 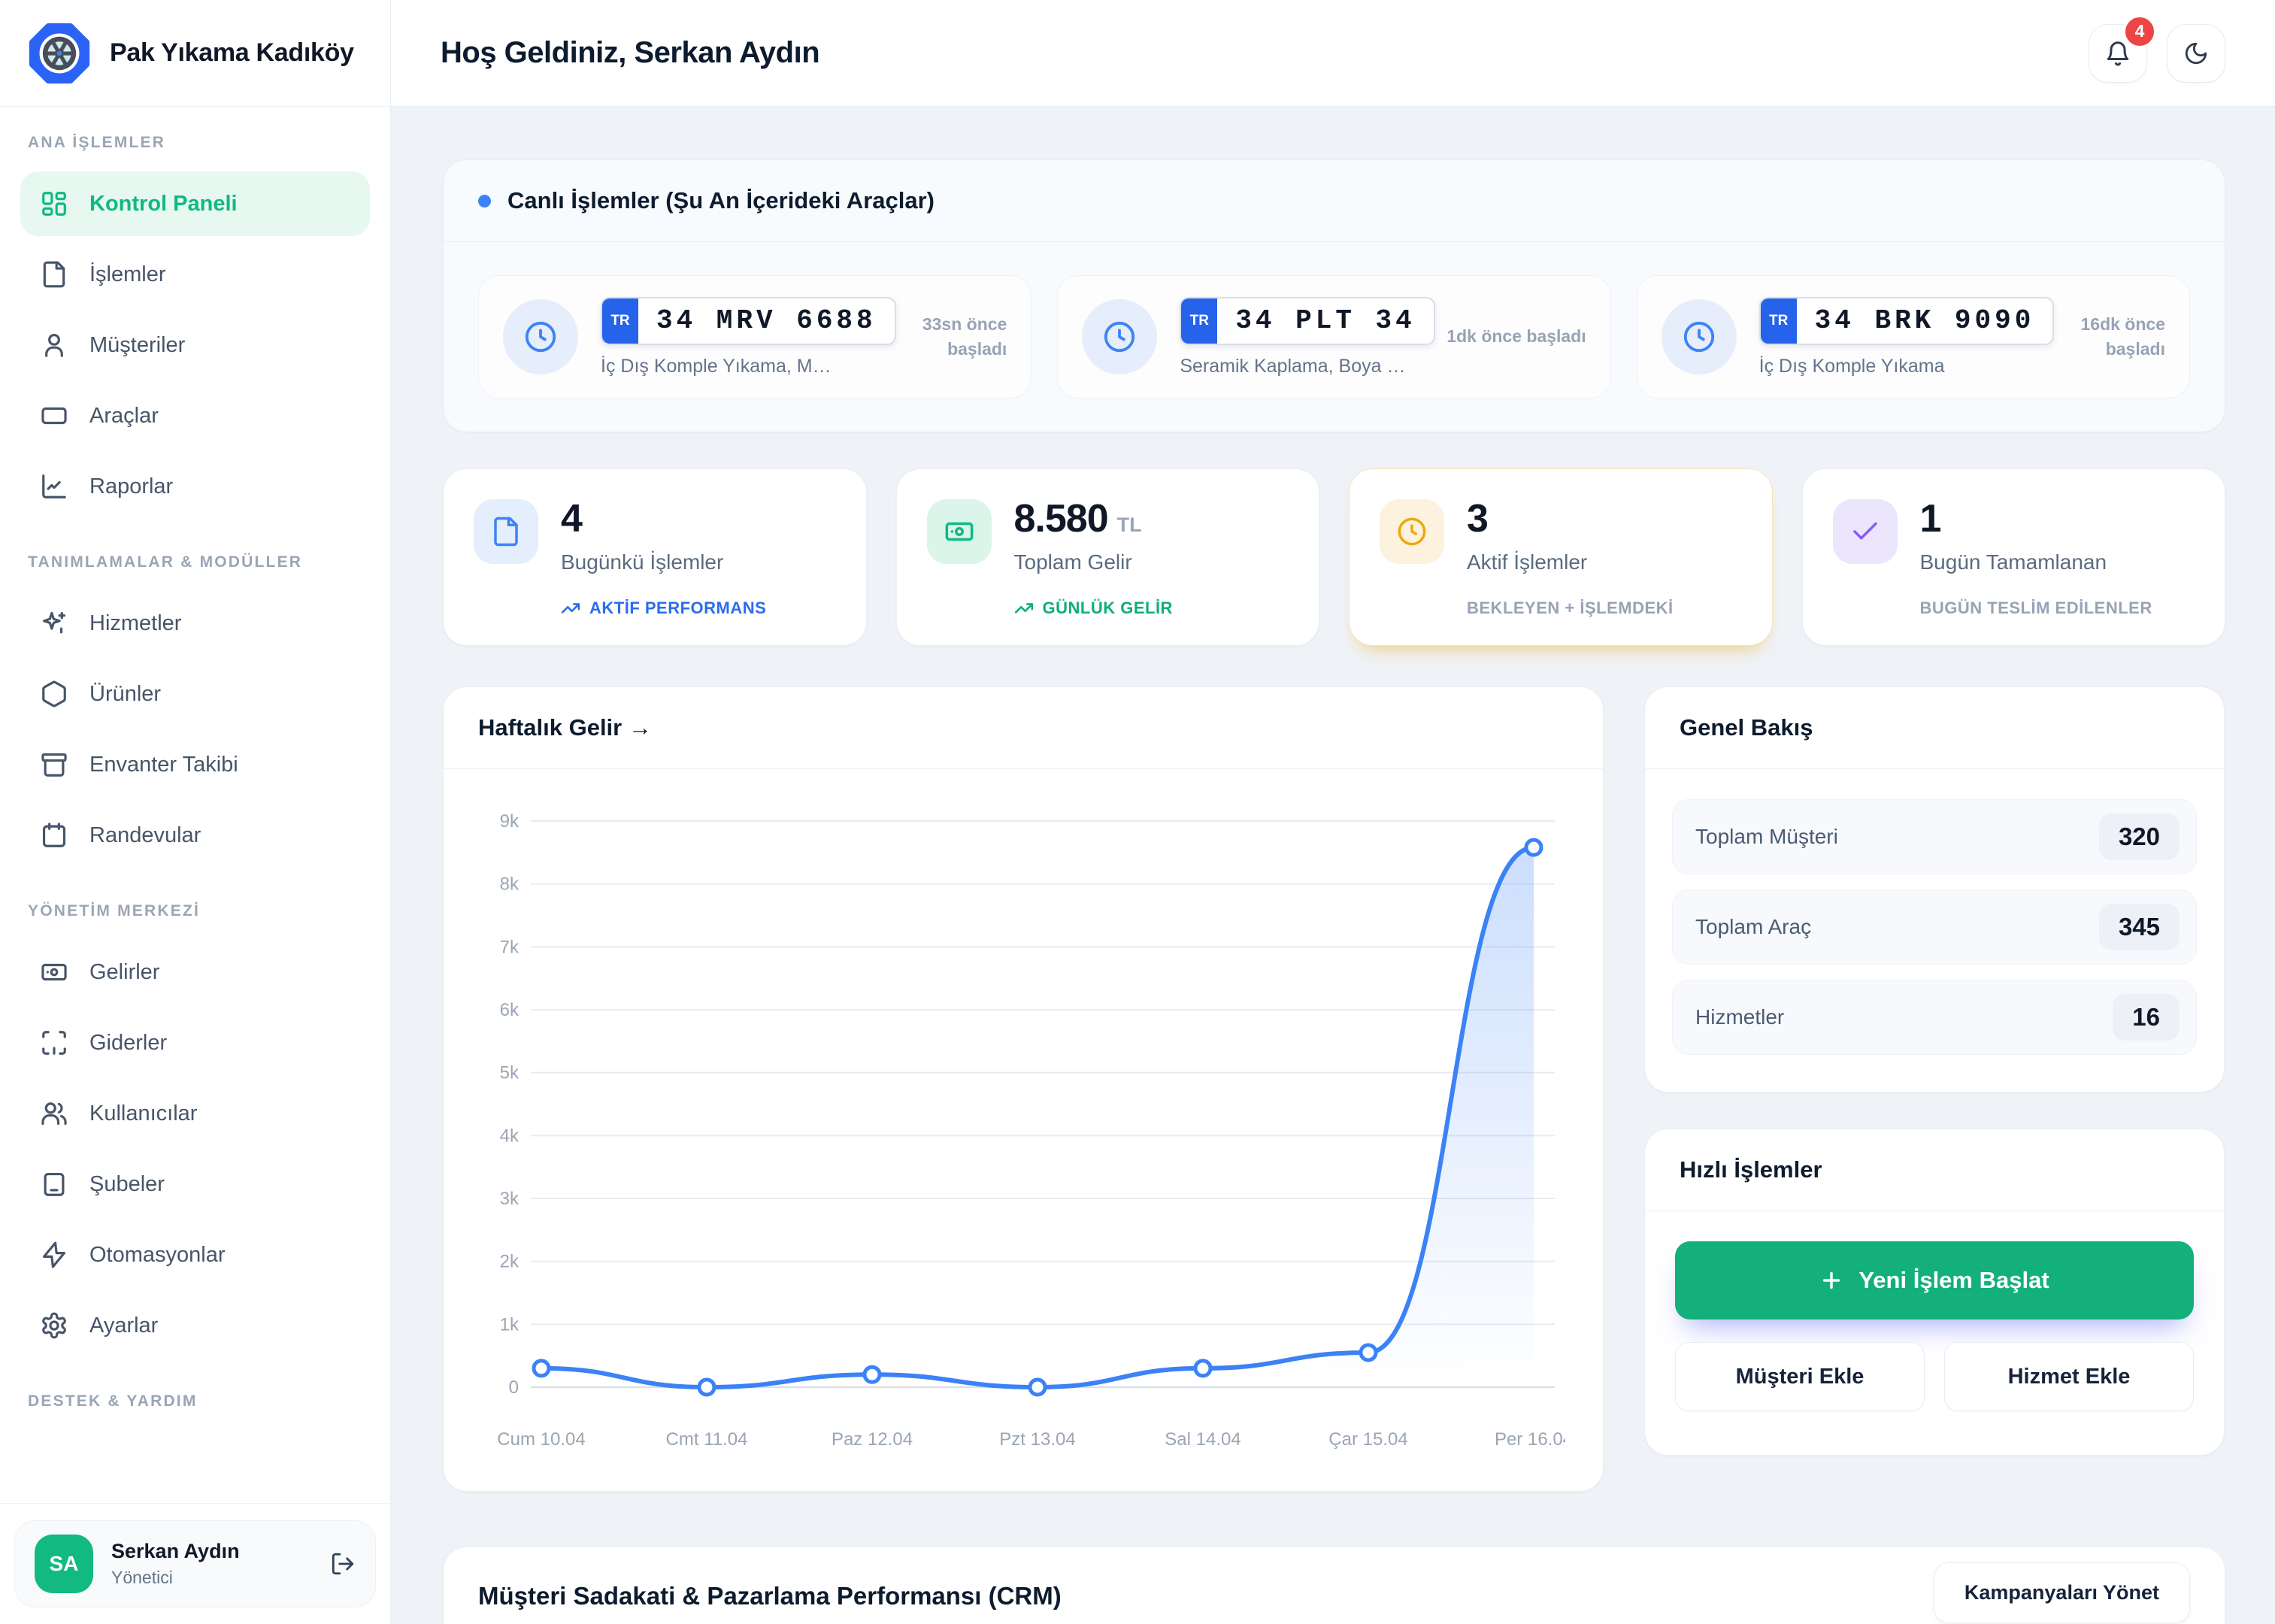 I want to click on license-plate: TR 34 BRK 9090, so click(x=1907, y=320).